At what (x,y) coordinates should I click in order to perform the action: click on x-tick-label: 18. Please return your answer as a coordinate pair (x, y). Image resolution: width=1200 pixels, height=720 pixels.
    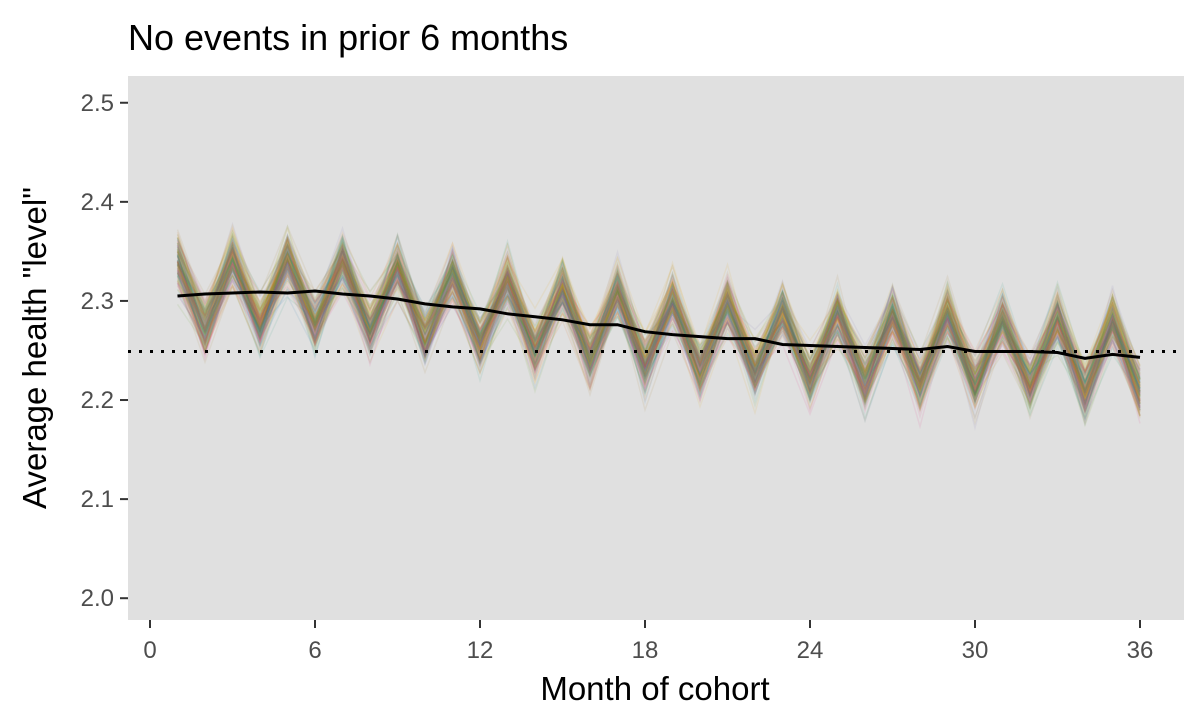
    Looking at the image, I should click on (645, 650).